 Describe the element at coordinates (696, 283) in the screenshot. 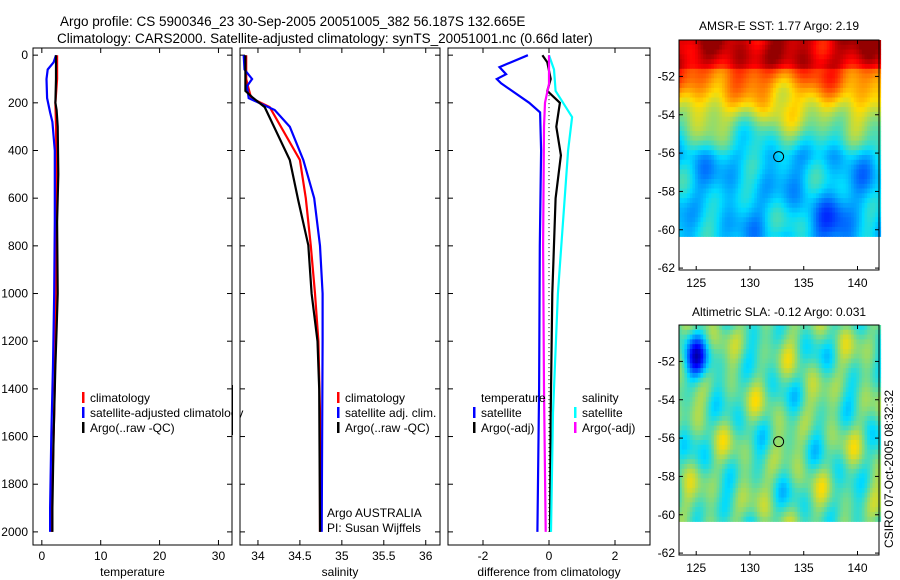

I see `x-tick-label: 125` at that location.